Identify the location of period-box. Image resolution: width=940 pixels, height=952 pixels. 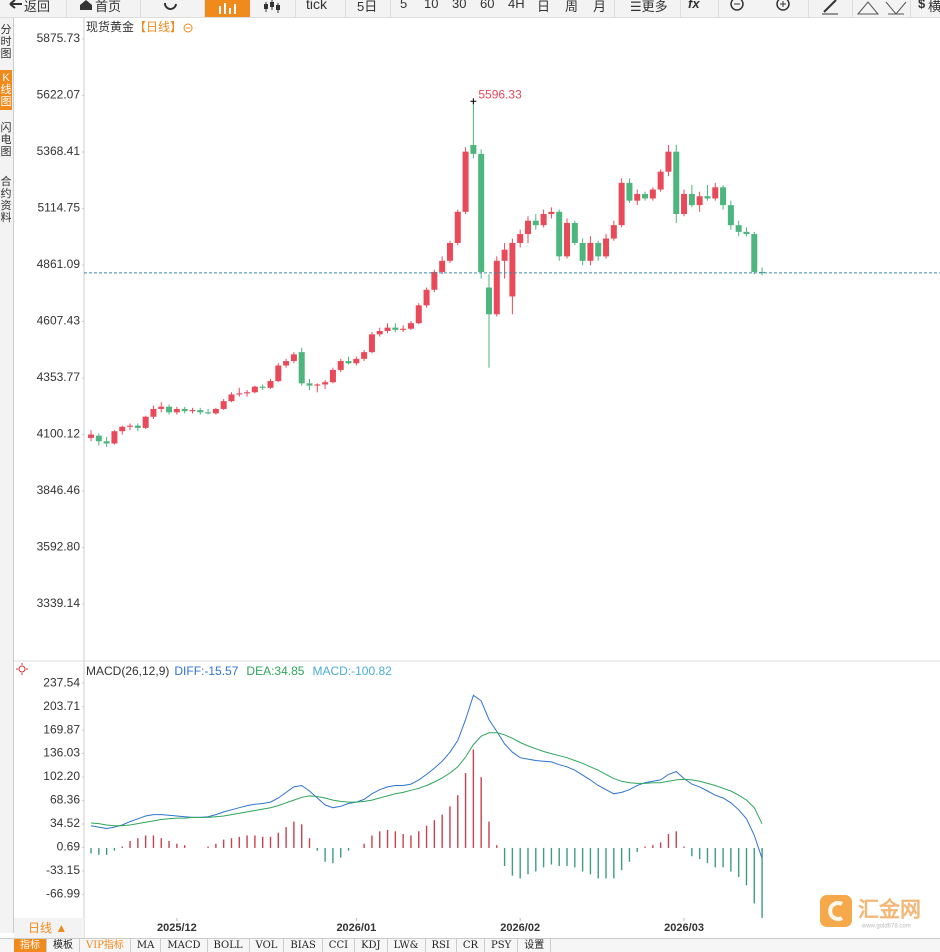
(49, 928).